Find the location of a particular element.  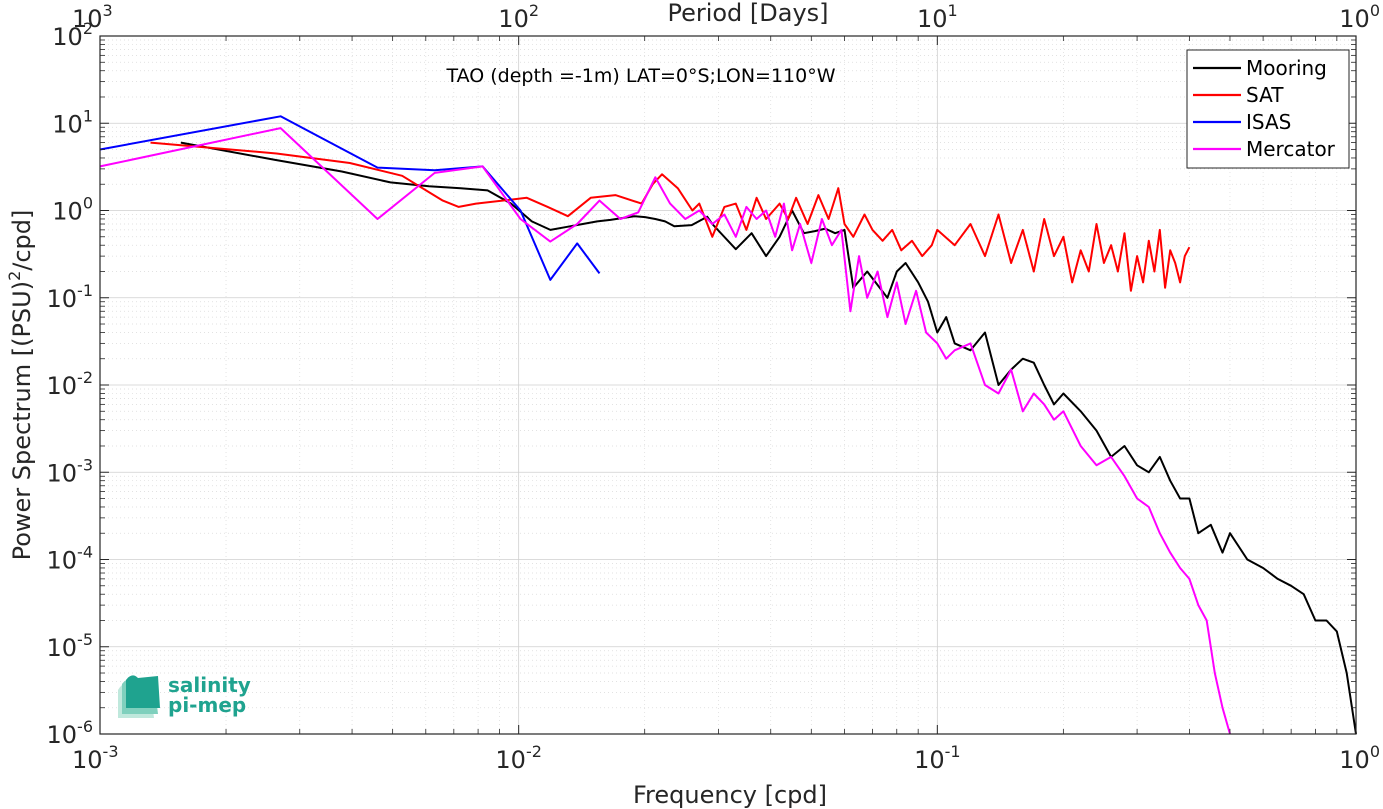

top-tick-label-exponent: 2 is located at coordinates (534, 10).